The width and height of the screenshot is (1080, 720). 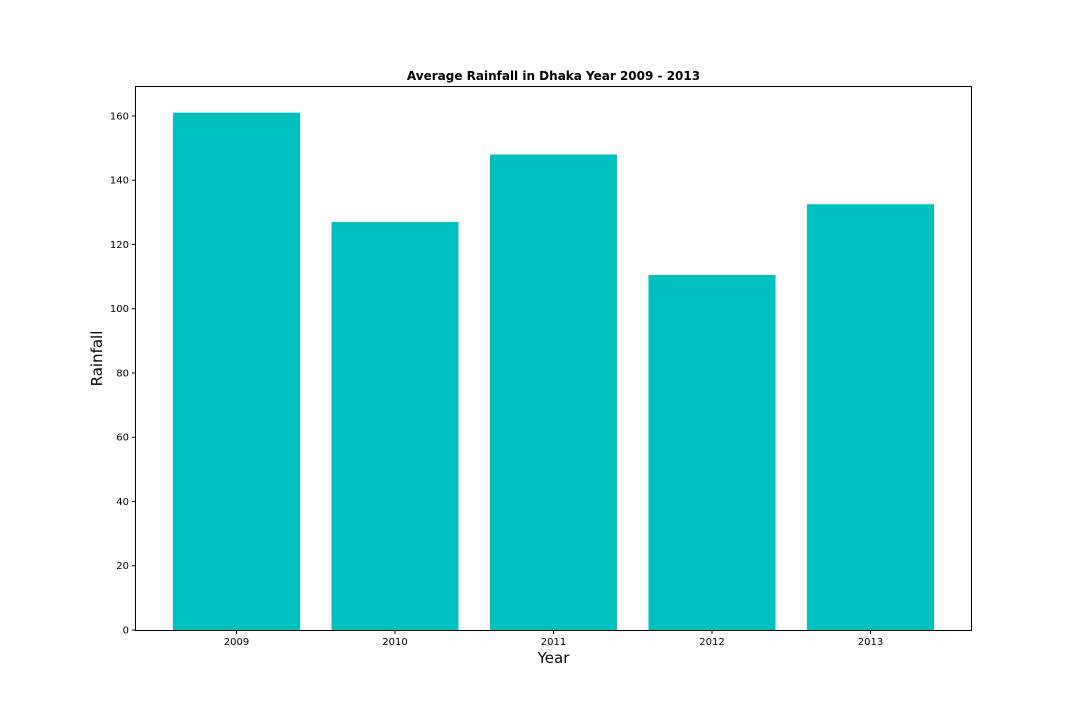 I want to click on x-tick-label: 2012, so click(x=711, y=642).